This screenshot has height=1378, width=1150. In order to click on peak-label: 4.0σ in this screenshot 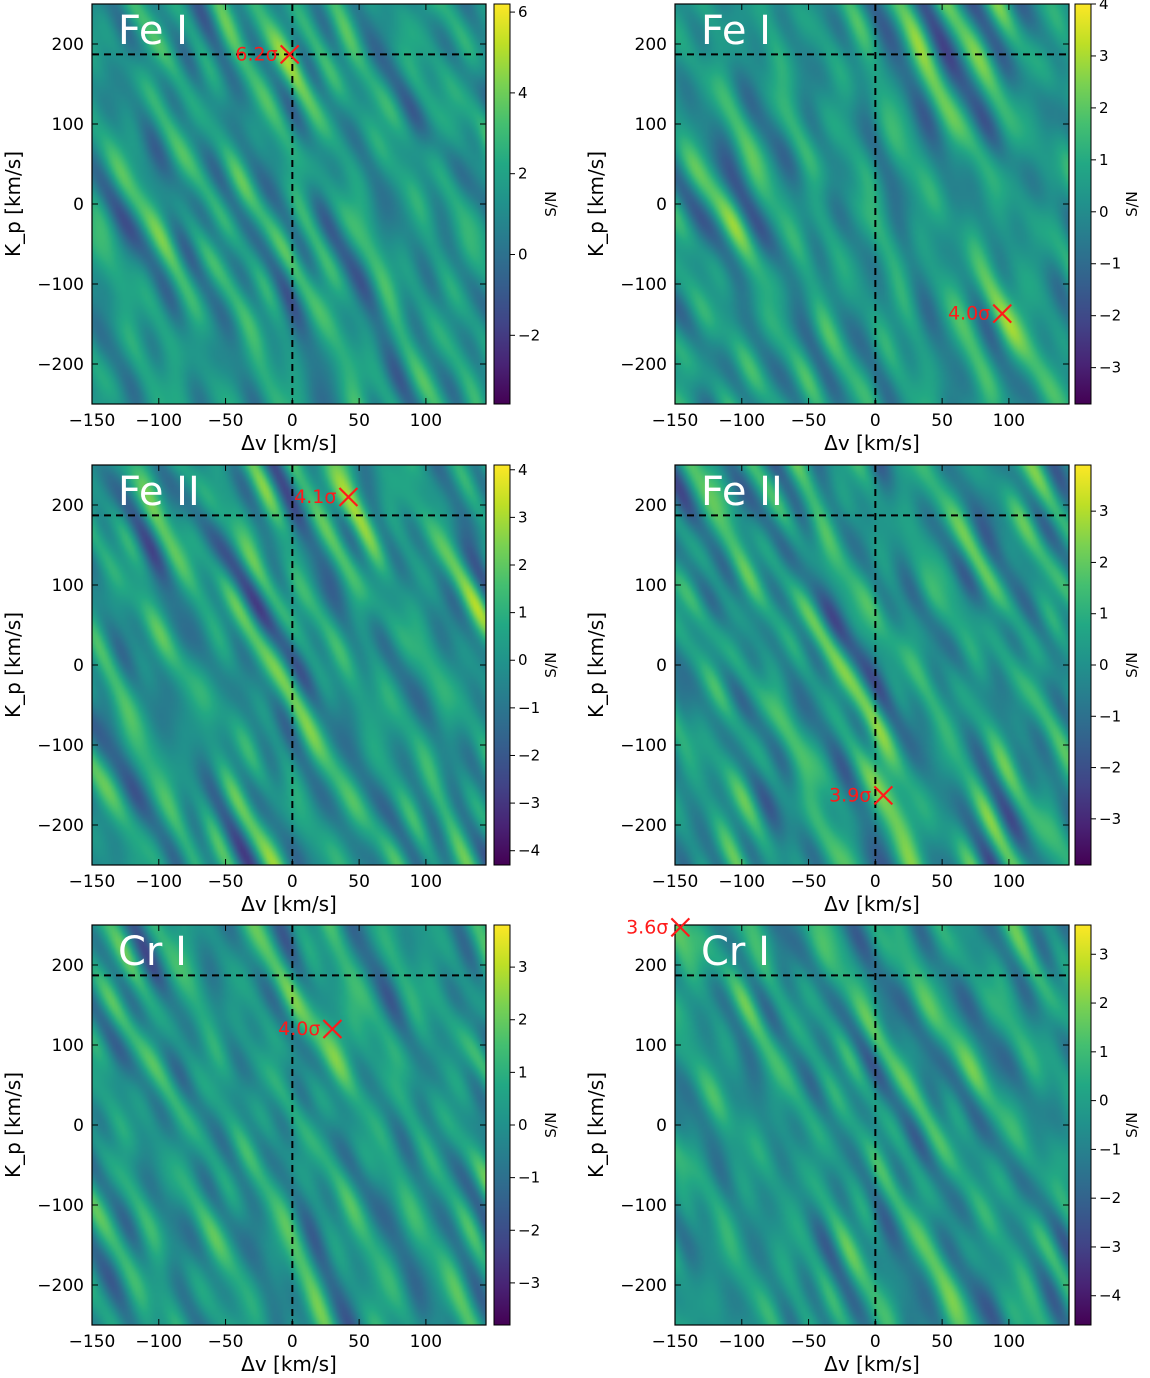, I will do `click(969, 314)`.